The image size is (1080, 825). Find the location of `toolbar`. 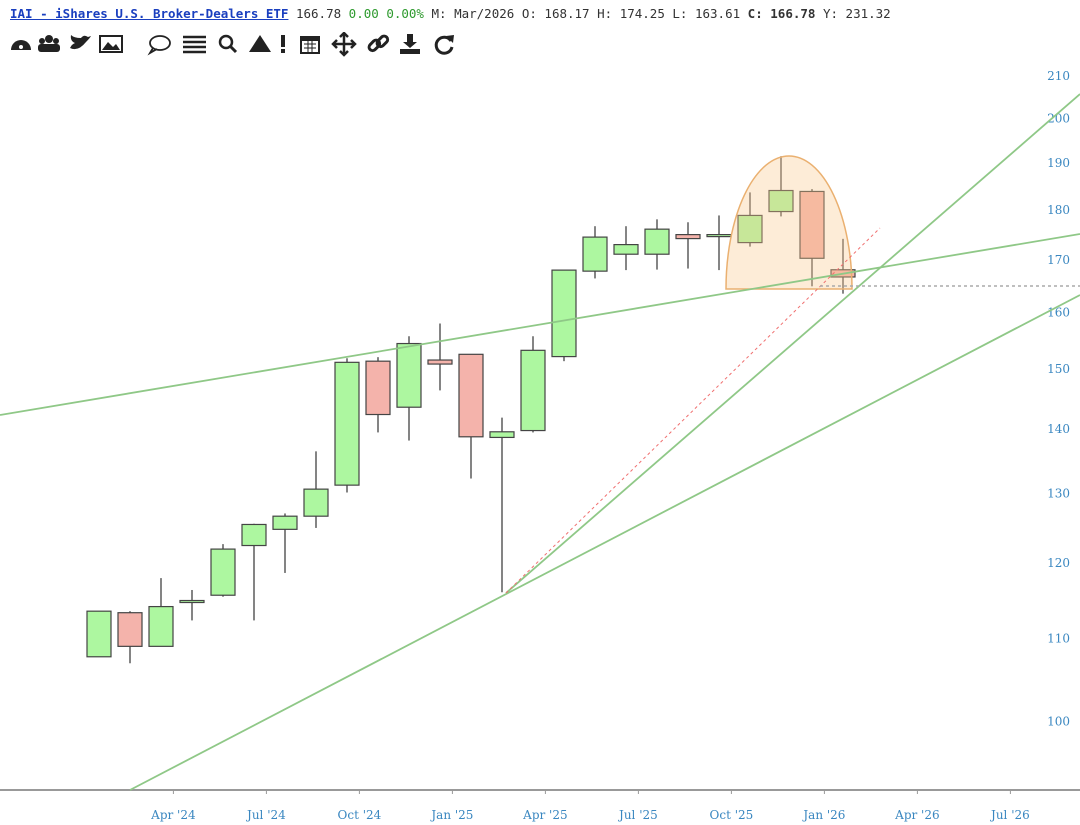

toolbar is located at coordinates (232, 44).